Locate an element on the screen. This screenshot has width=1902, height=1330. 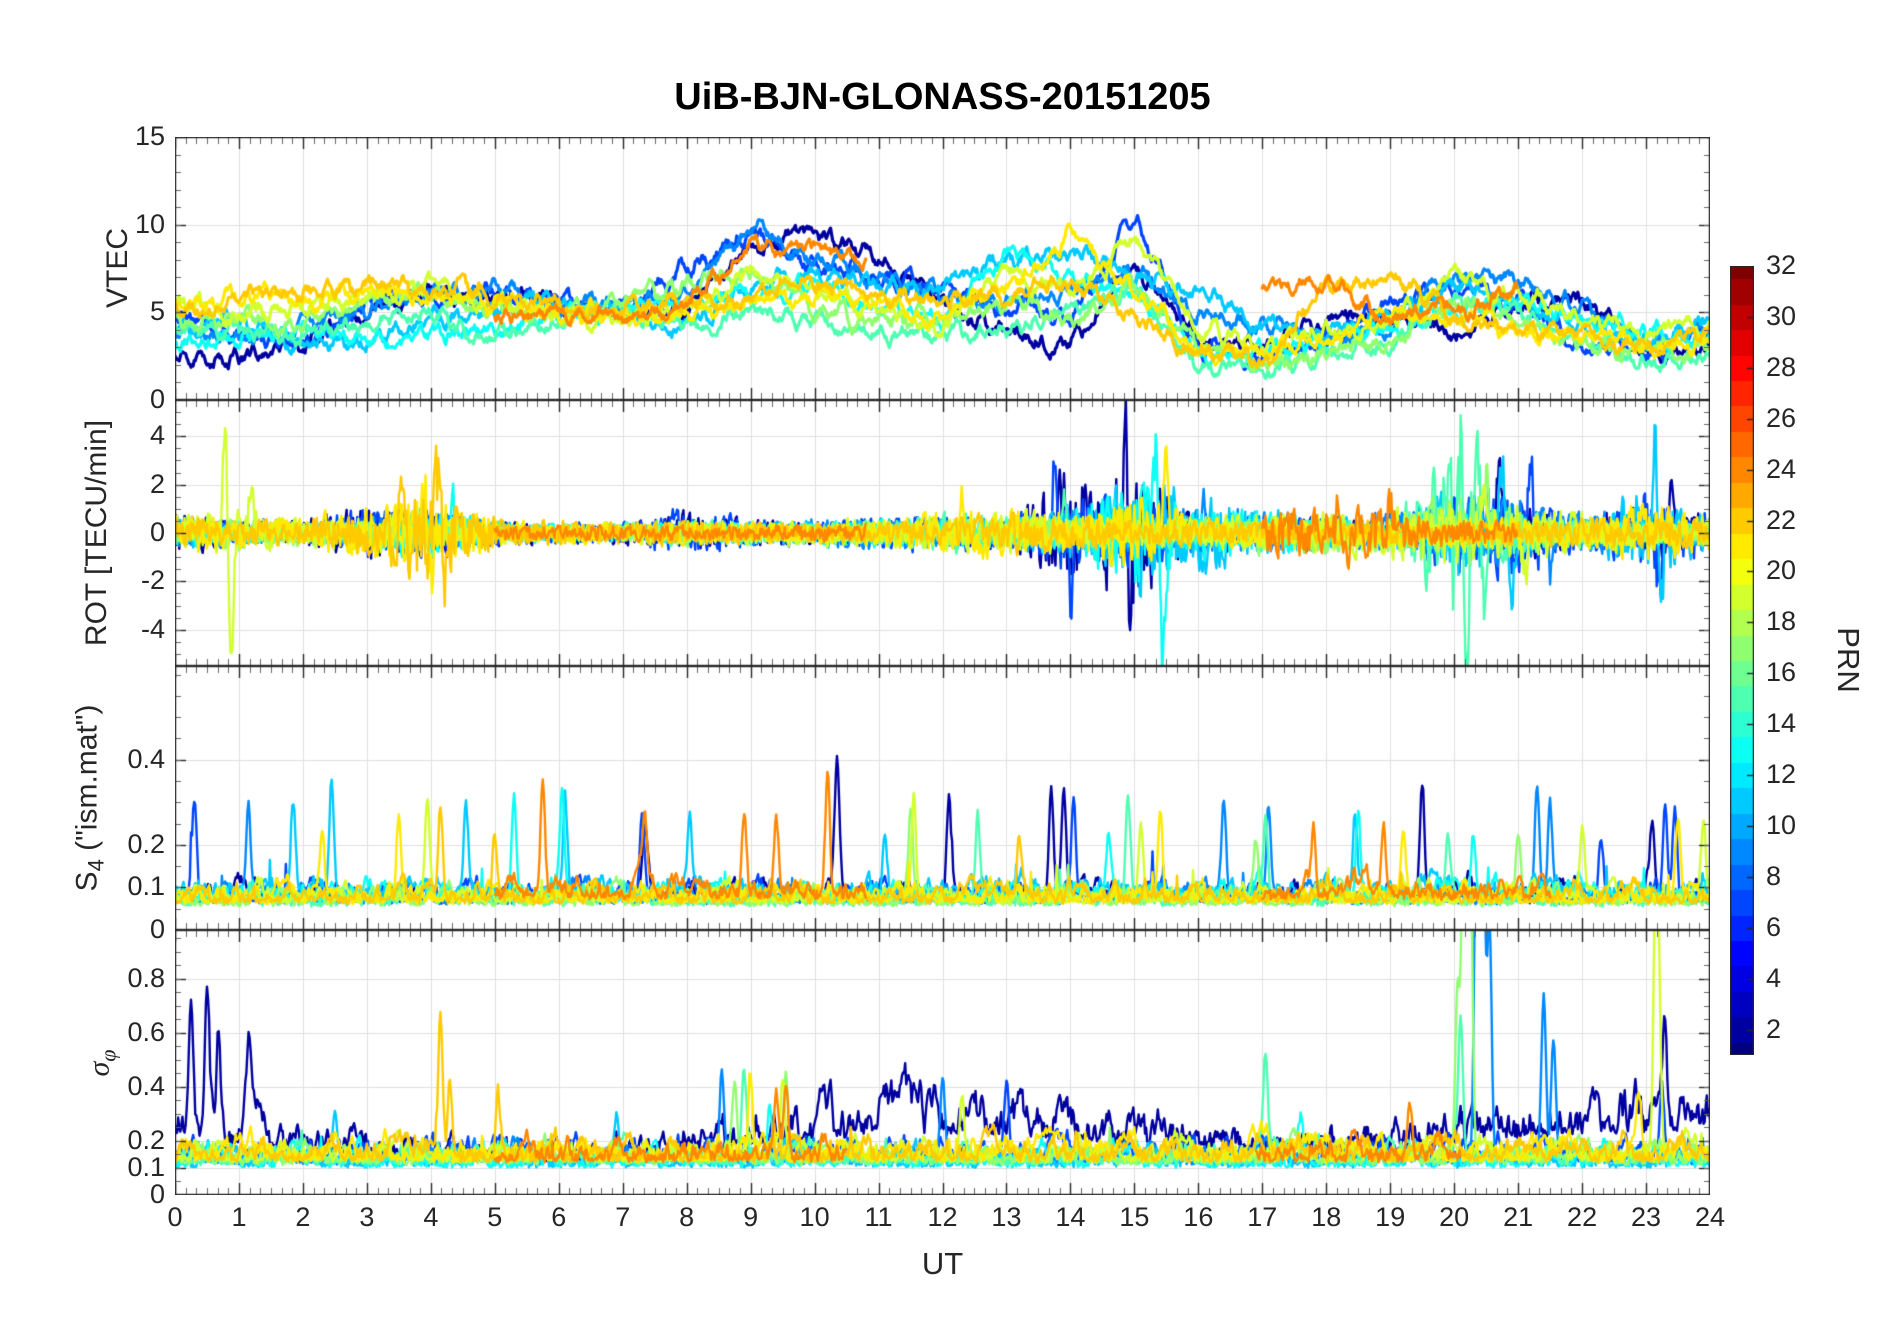
x-tick-label: 12 is located at coordinates (942, 1217).